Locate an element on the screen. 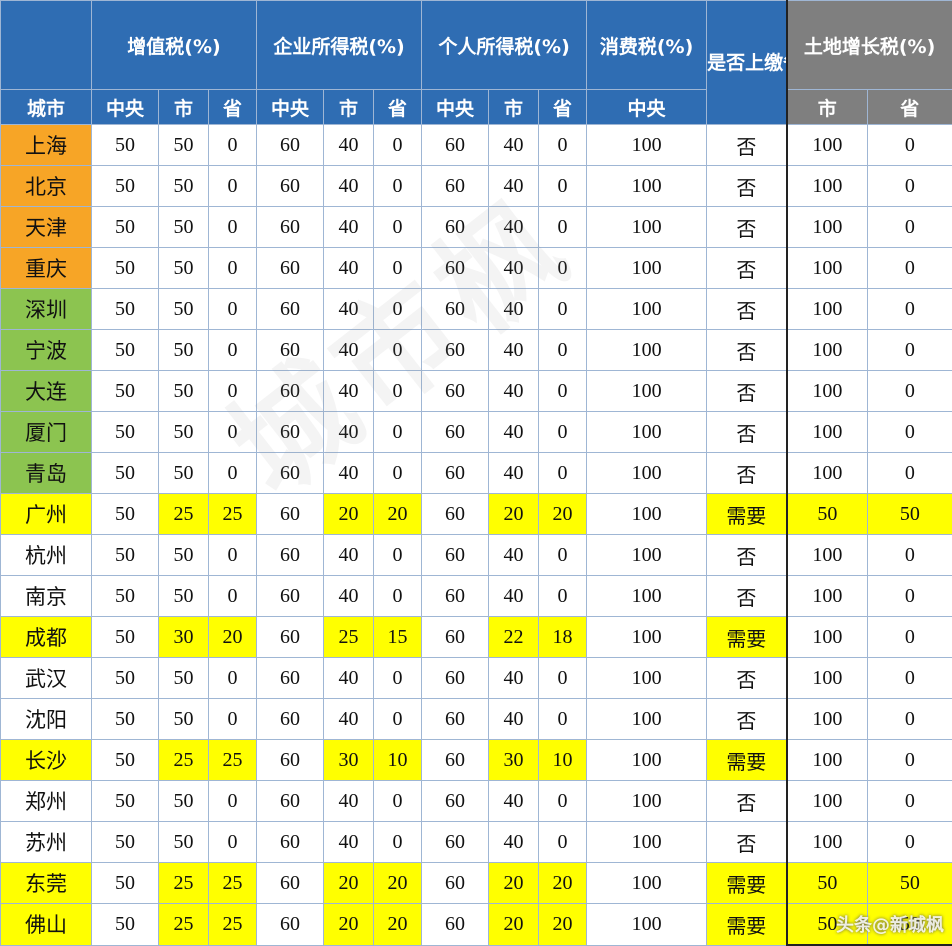 The image size is (952, 946). sub-vat-province: 省 is located at coordinates (233, 107).